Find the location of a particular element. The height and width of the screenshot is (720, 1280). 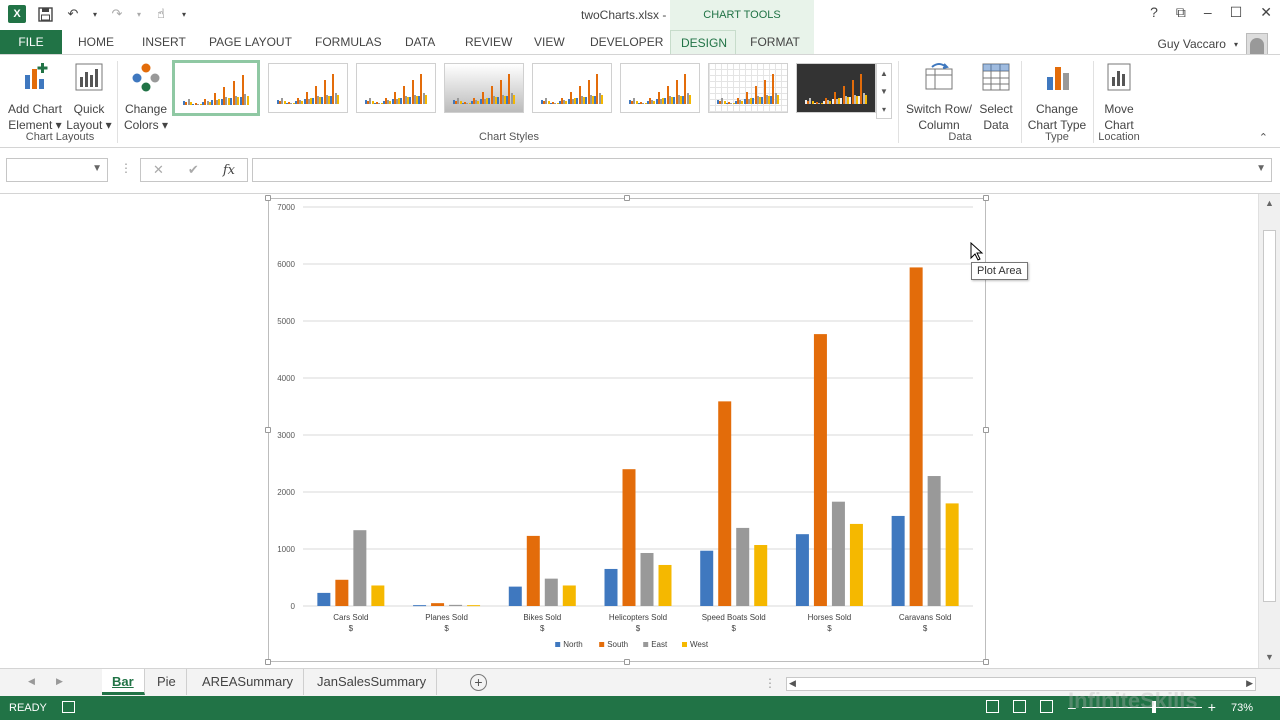

page-layout-view-icon is located at coordinates (1019, 706).